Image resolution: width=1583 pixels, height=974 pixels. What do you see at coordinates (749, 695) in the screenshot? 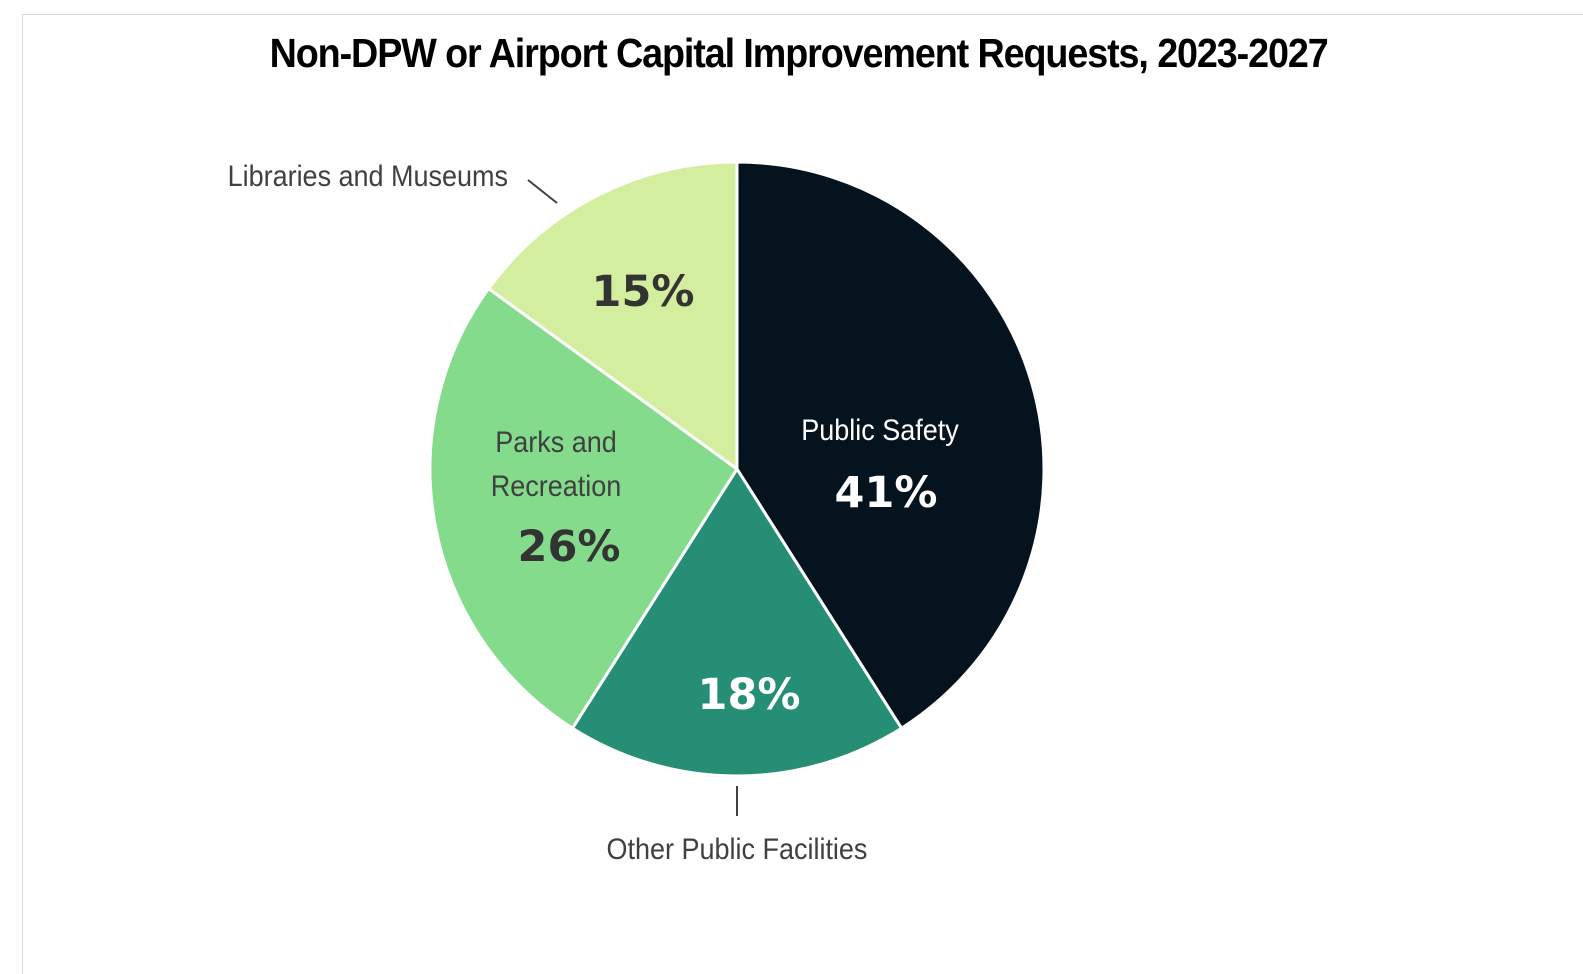
I see `slice-value-label-other-public-facilities: 18%` at bounding box center [749, 695].